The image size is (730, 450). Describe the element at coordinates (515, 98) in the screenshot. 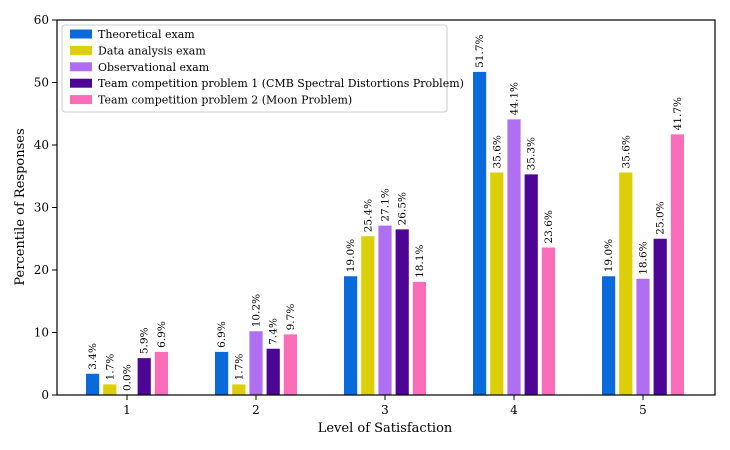

I see `bar-value-label: 44.1%` at that location.